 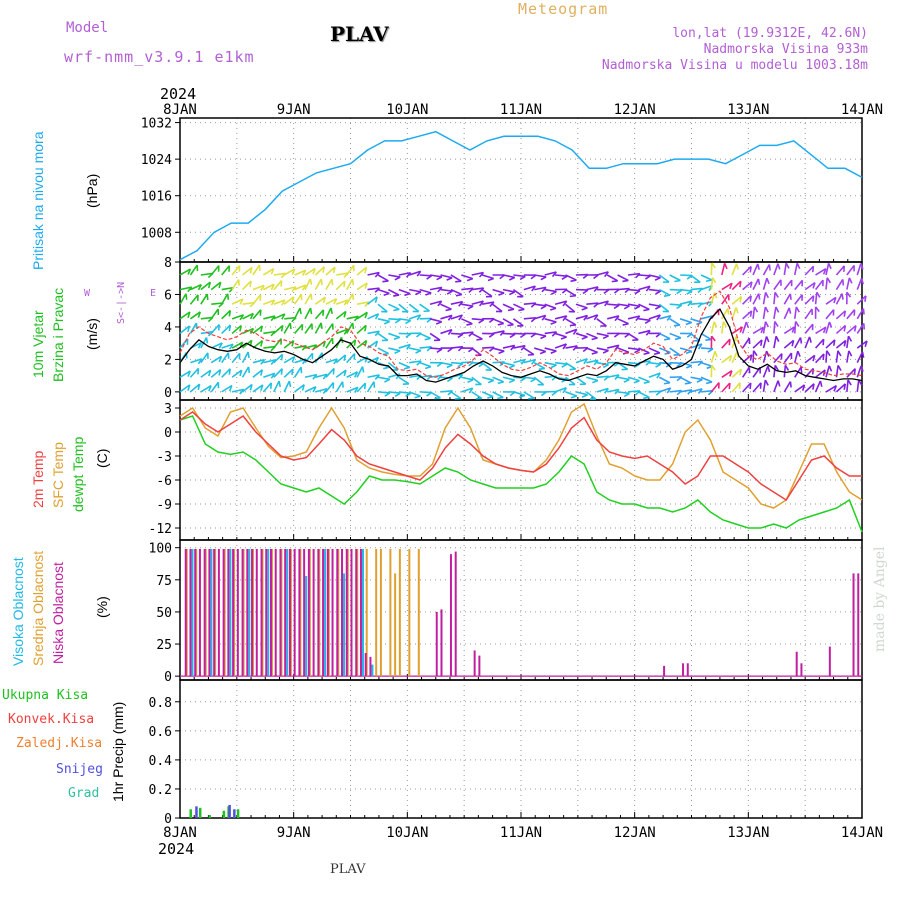 What do you see at coordinates (238, 813) in the screenshot?
I see `total-precip-bar` at bounding box center [238, 813].